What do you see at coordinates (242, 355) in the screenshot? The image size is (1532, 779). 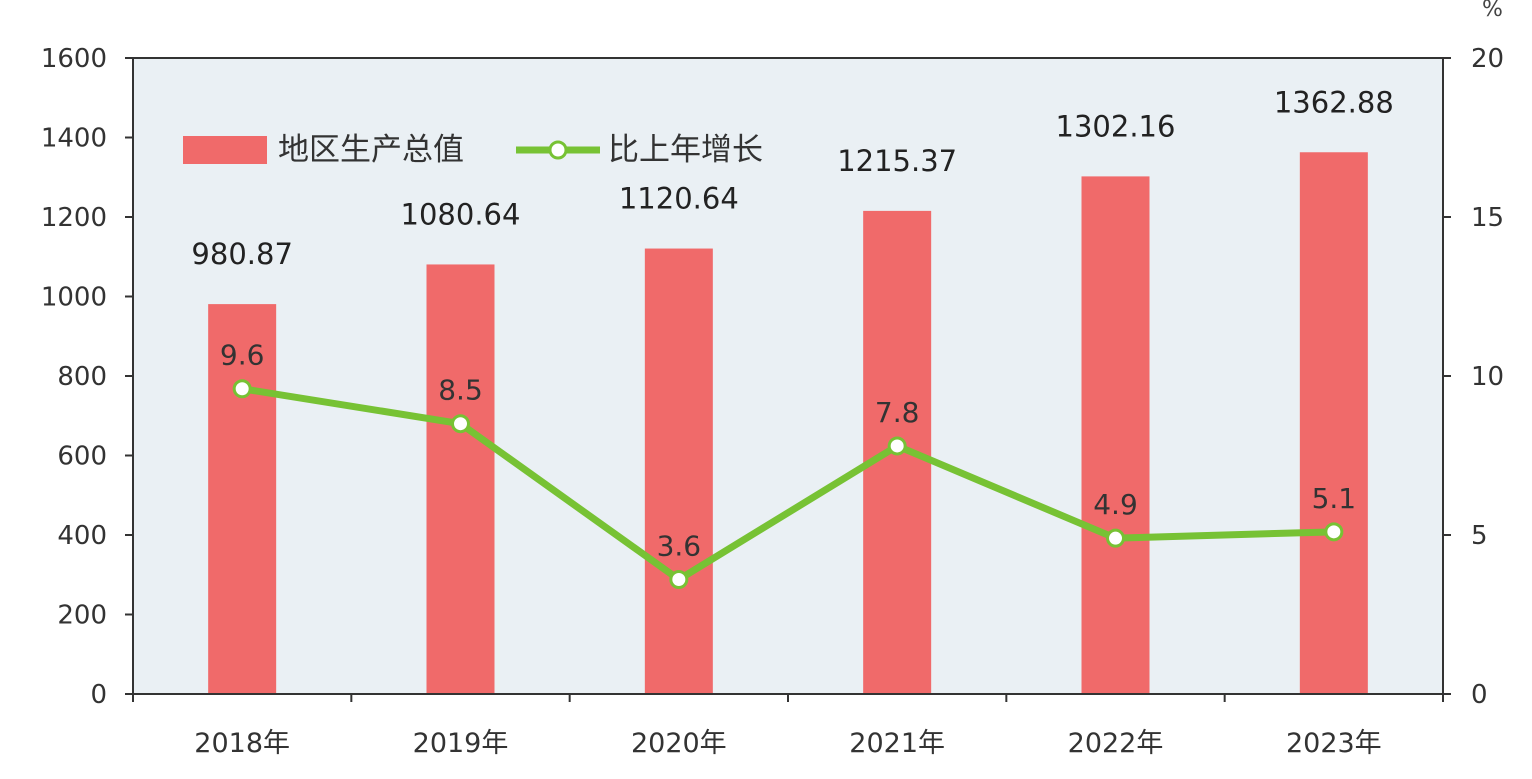 I see `line-label-0: 9.6` at bounding box center [242, 355].